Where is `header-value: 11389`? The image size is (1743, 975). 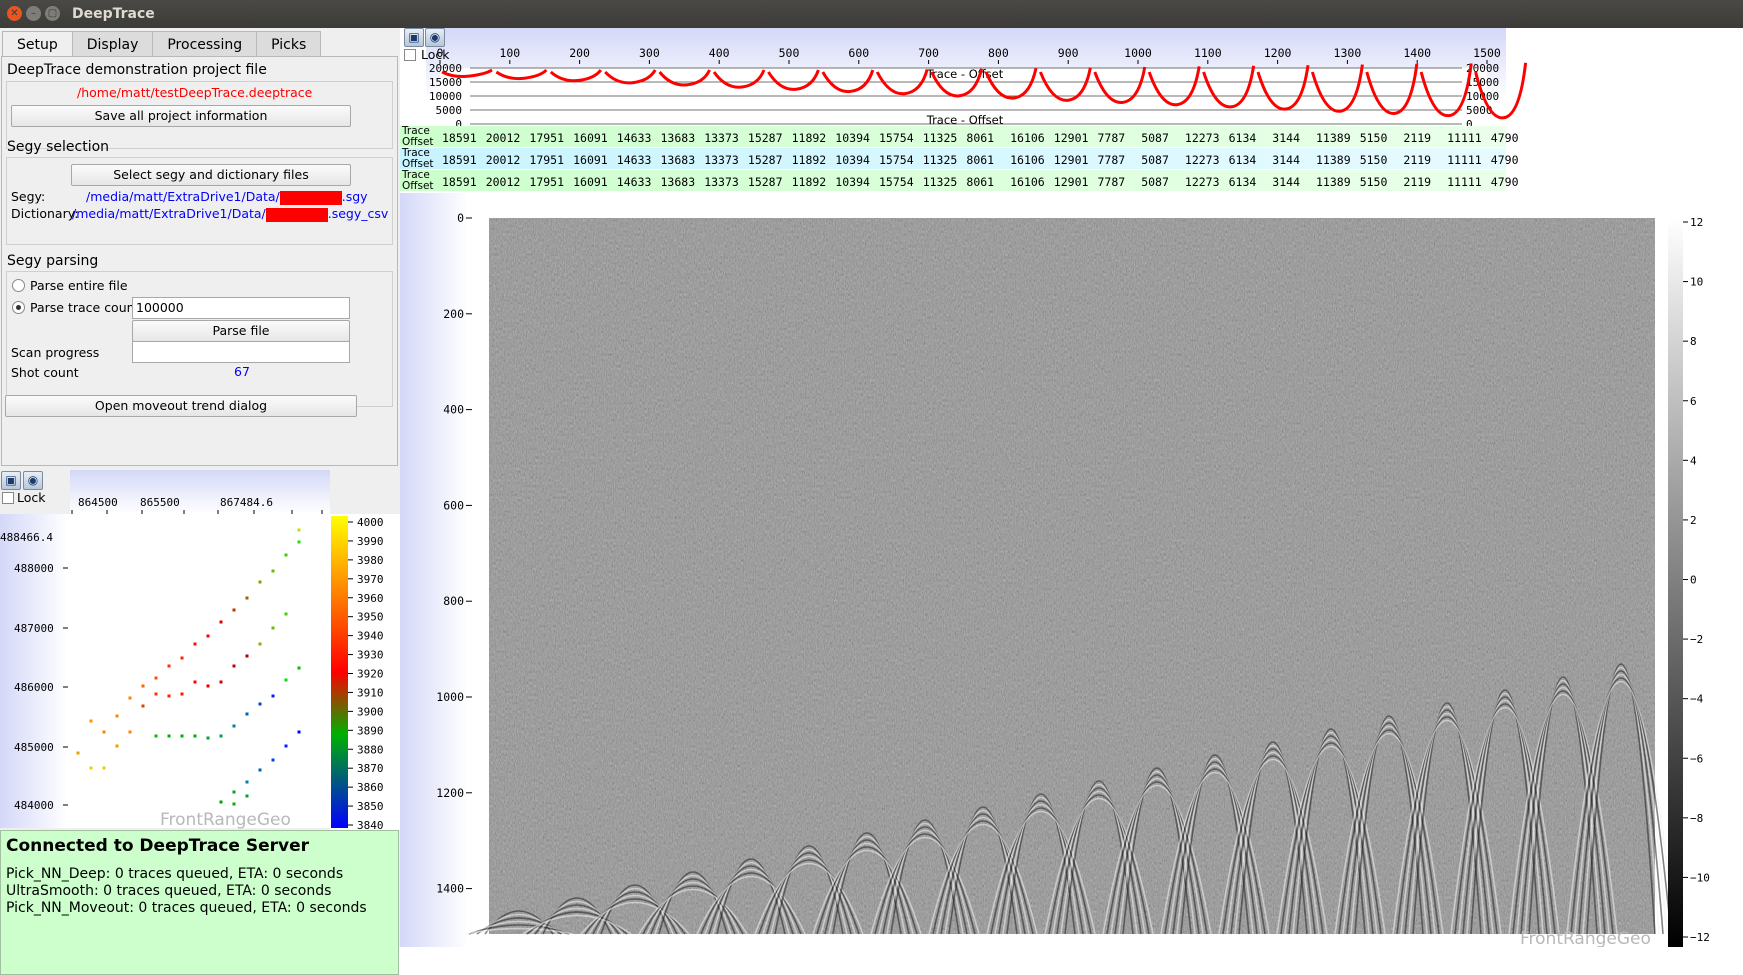
header-value: 11389 is located at coordinates (1333, 138).